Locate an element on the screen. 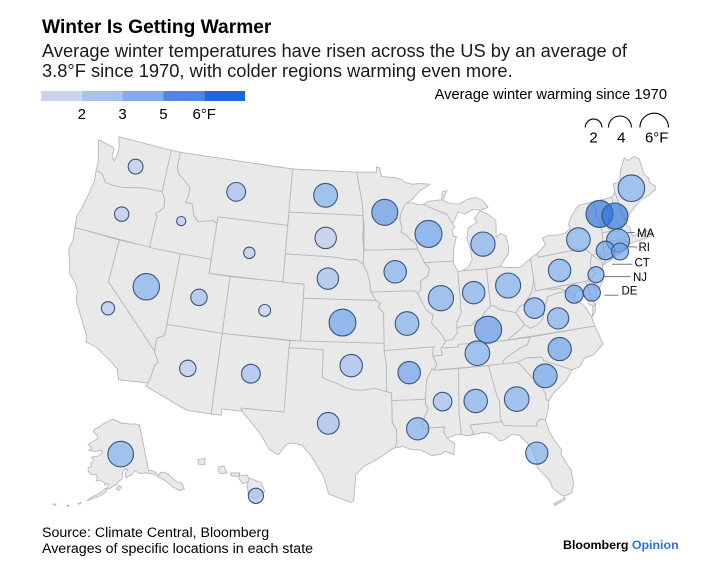 This screenshot has height=581, width=713. svg-text: 4 is located at coordinates (621, 138).